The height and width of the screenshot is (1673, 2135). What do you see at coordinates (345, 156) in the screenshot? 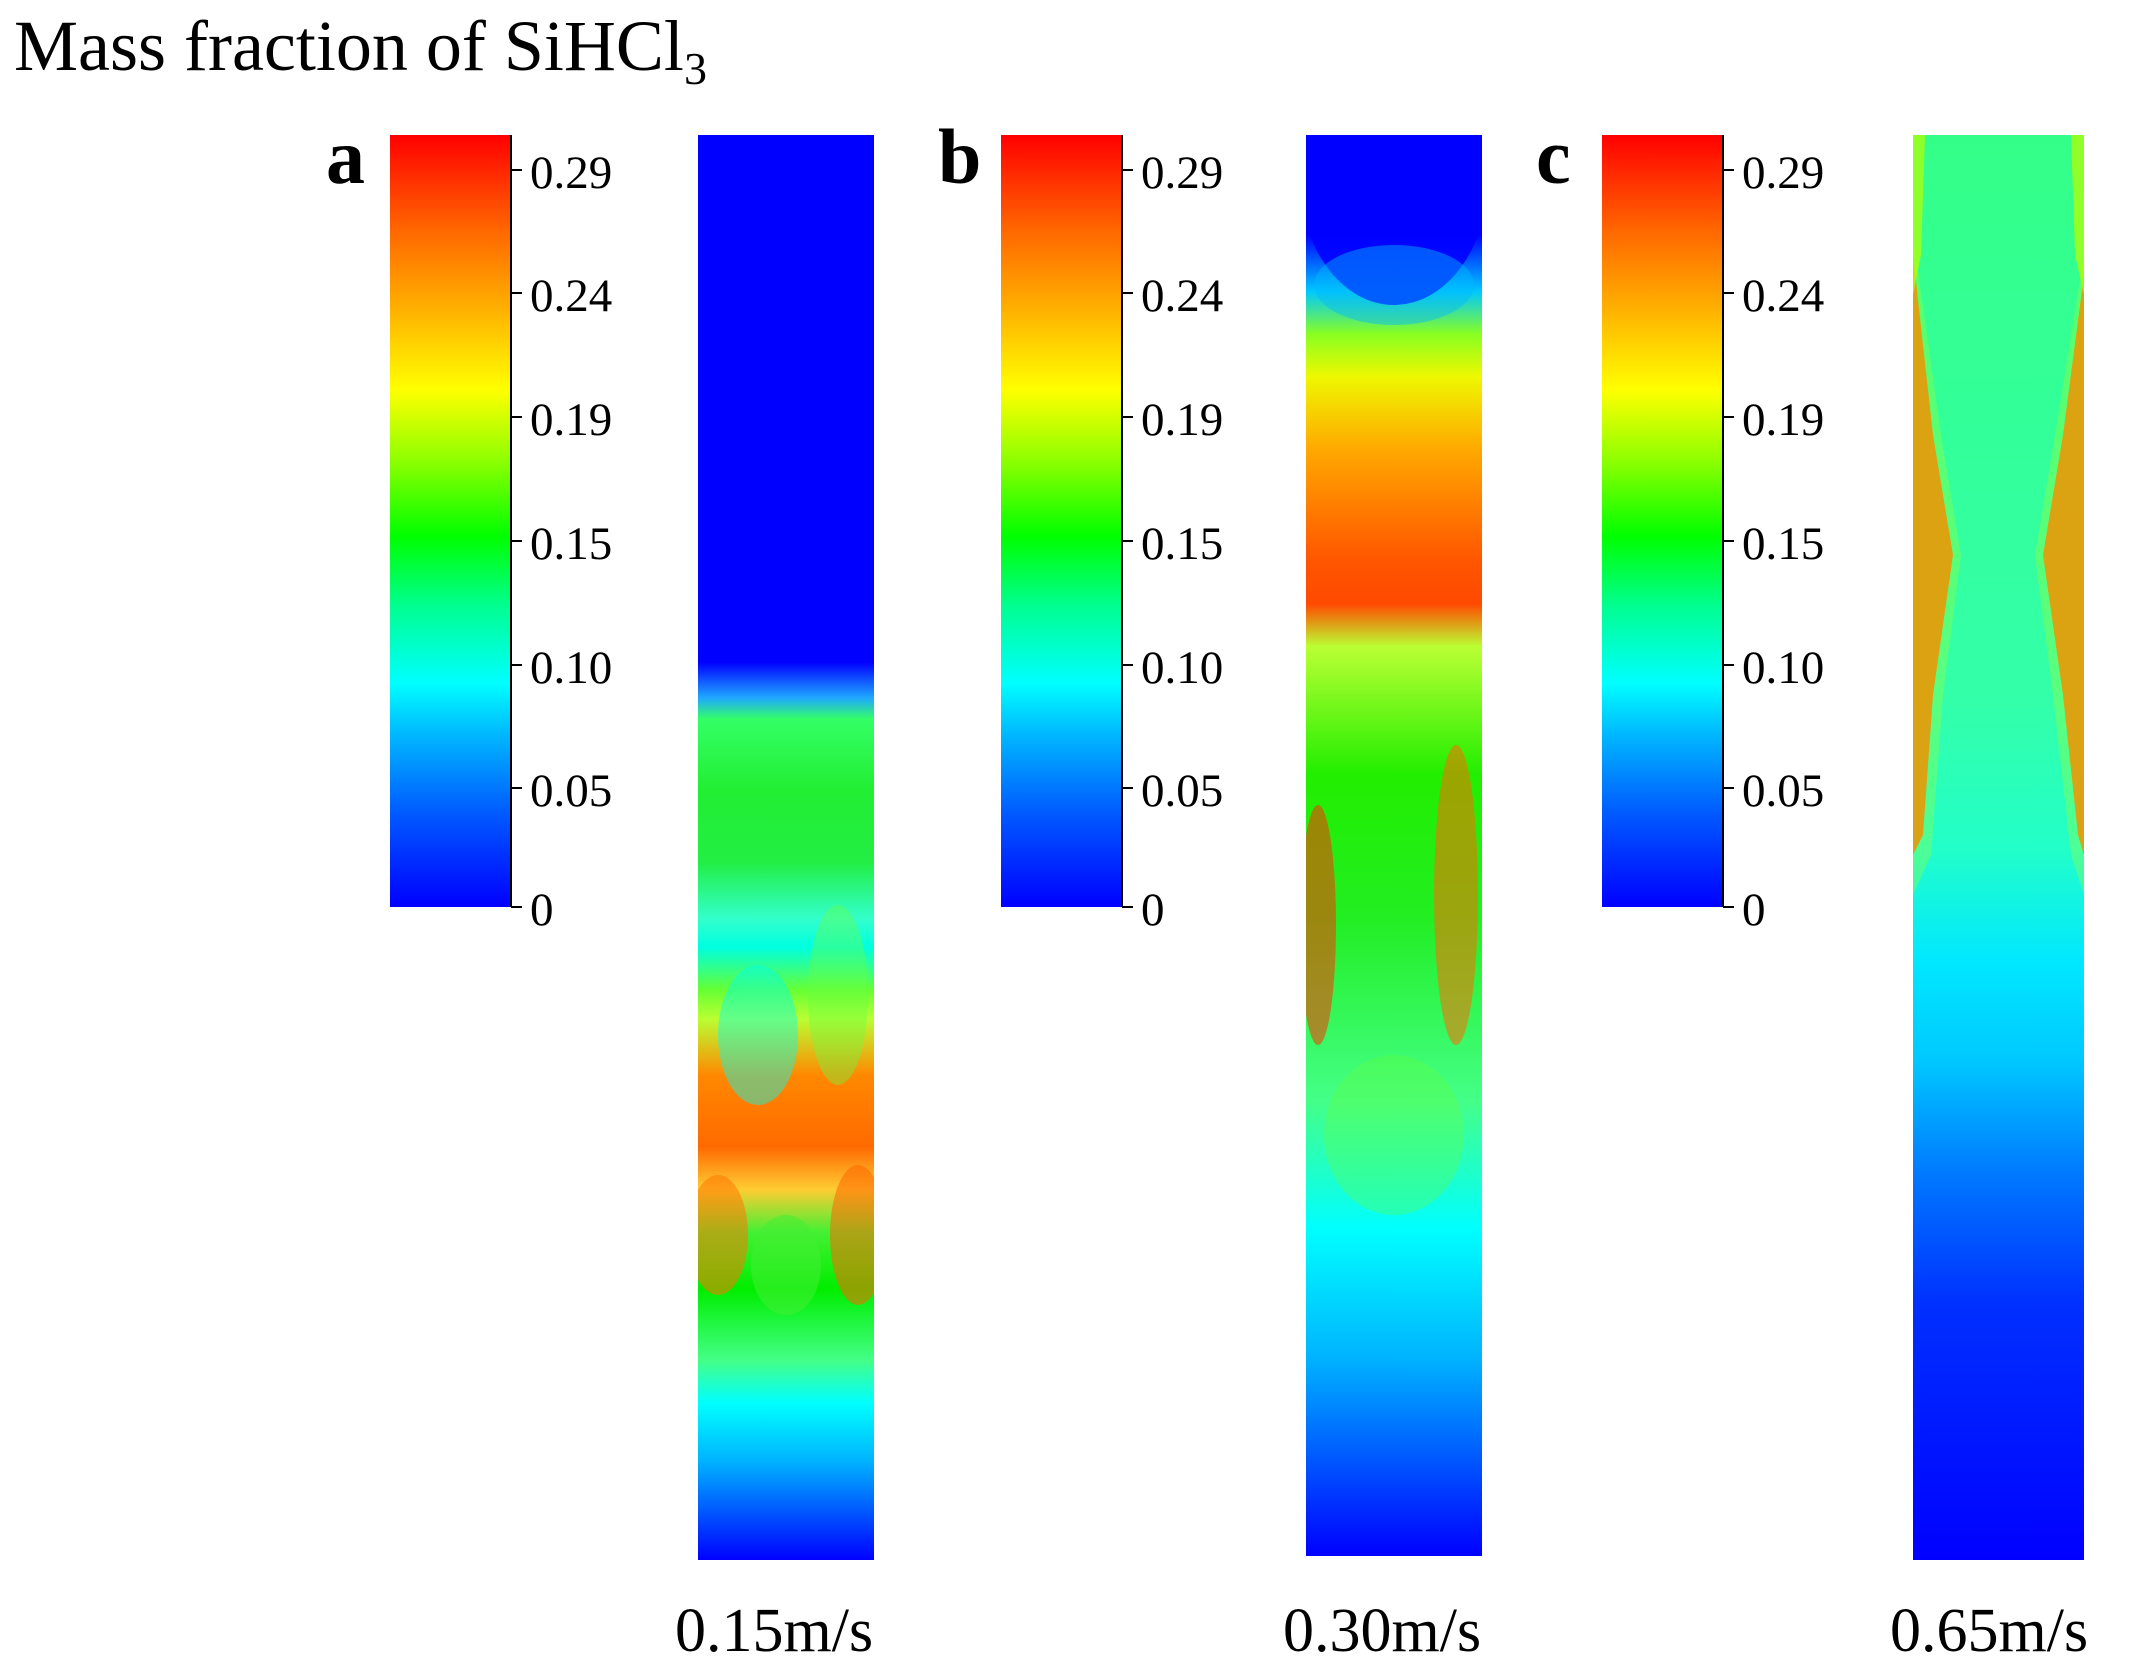
I see `panel-a-letter: a` at bounding box center [345, 156].